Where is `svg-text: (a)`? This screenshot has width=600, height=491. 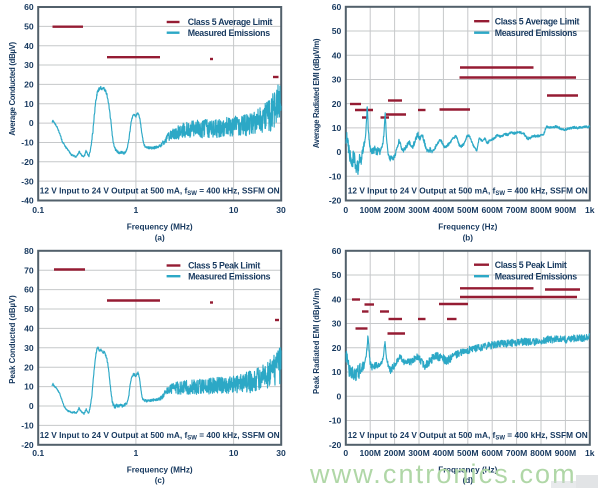
svg-text: (a) is located at coordinates (160, 238).